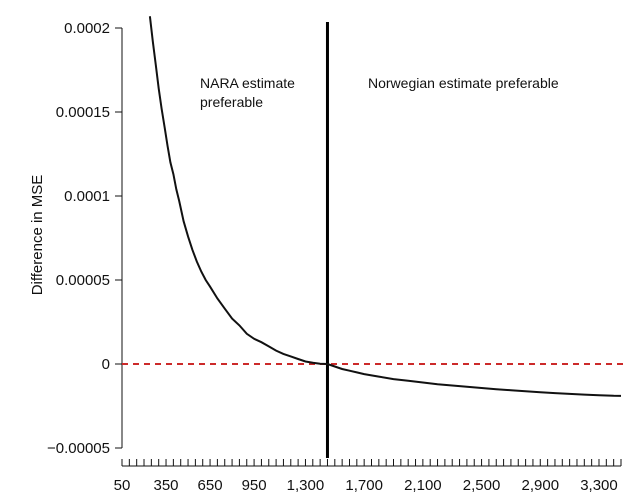 This screenshot has height=501, width=626. I want to click on x-tick-label: 3,300, so click(599, 485).